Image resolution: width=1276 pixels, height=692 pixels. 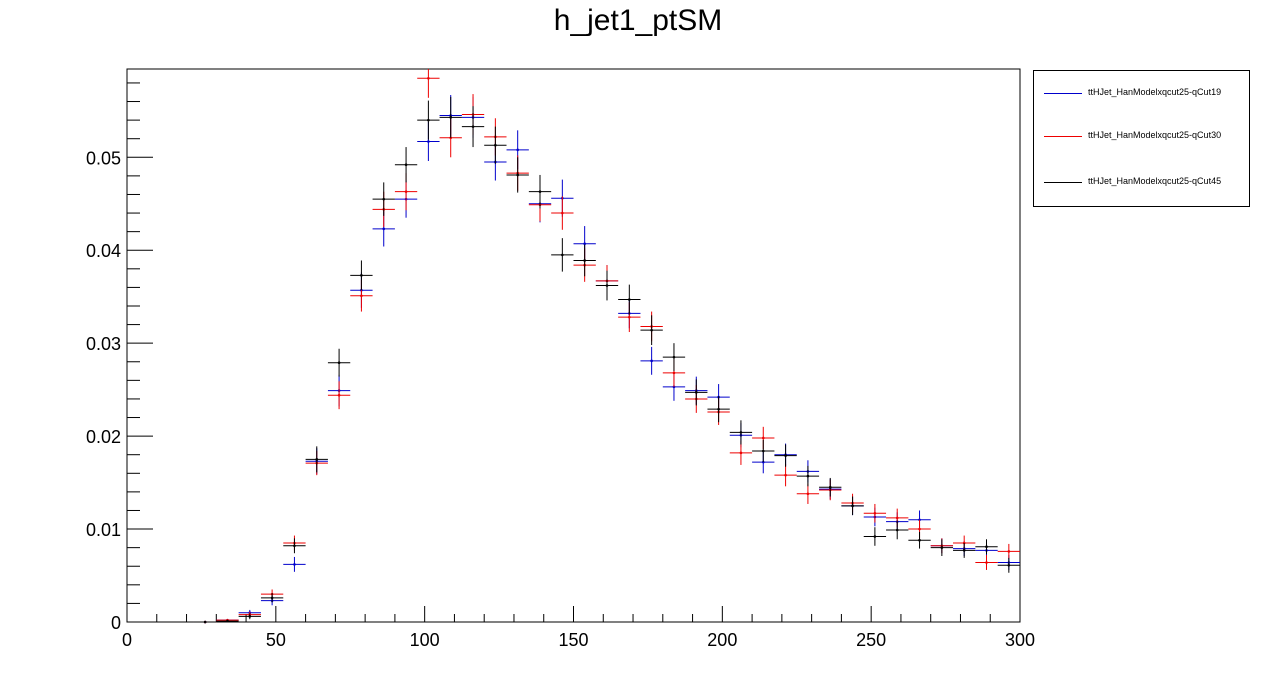 I want to click on x-tick-label: 300, so click(x=1020, y=640).